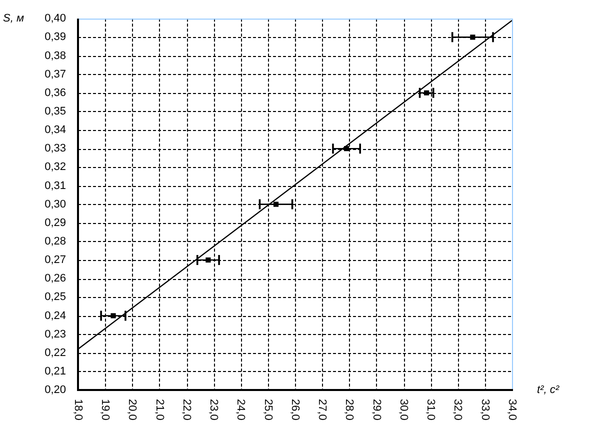 This screenshot has width=606, height=431. I want to click on y-tick-label: 0,35, so click(55, 111).